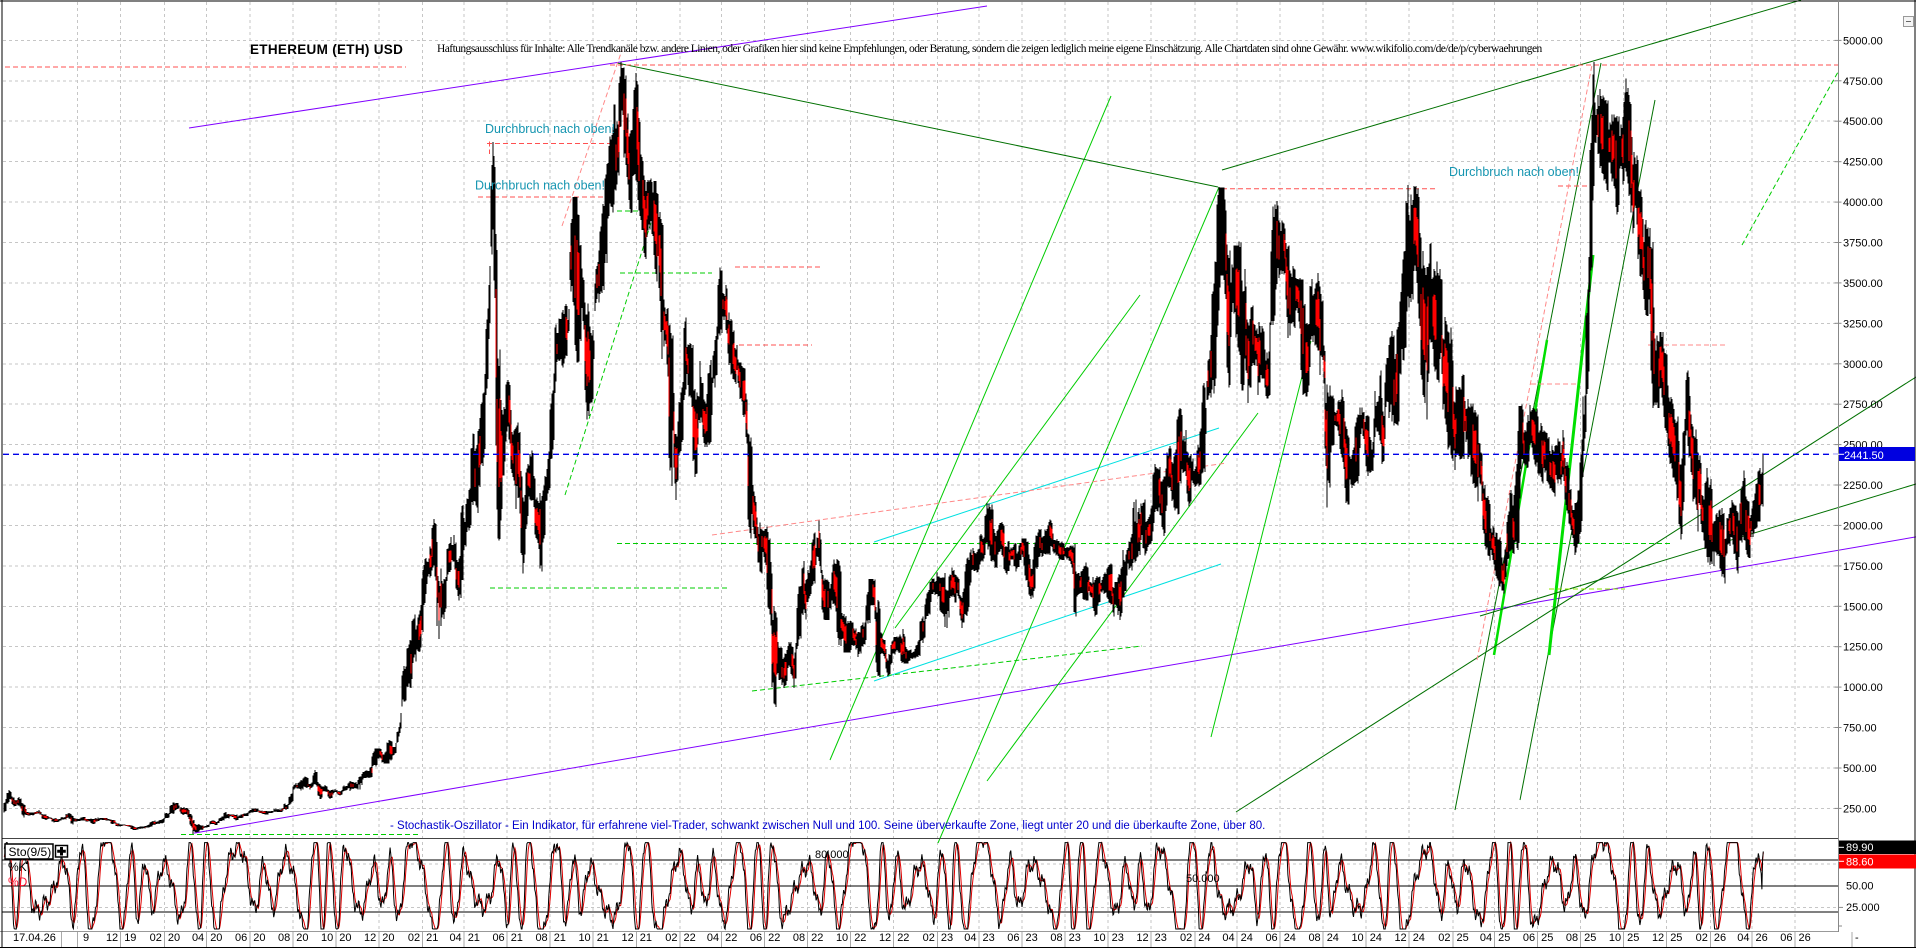  What do you see at coordinates (1860, 769) in the screenshot?
I see `svg-text: 500.00` at bounding box center [1860, 769].